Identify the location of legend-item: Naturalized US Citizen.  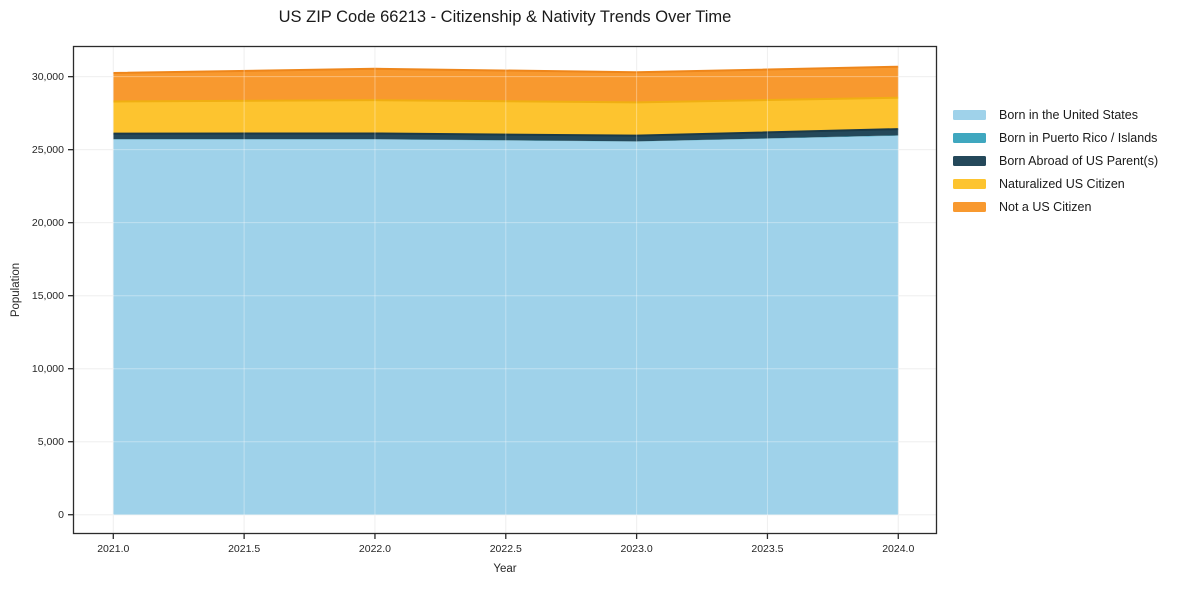
(1055, 183).